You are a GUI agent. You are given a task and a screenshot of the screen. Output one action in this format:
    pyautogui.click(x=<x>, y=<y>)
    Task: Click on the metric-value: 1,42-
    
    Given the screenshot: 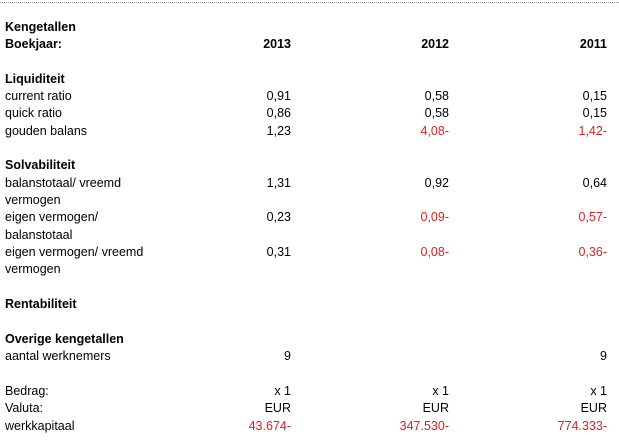 What is the action you would take?
    pyautogui.click(x=593, y=130)
    